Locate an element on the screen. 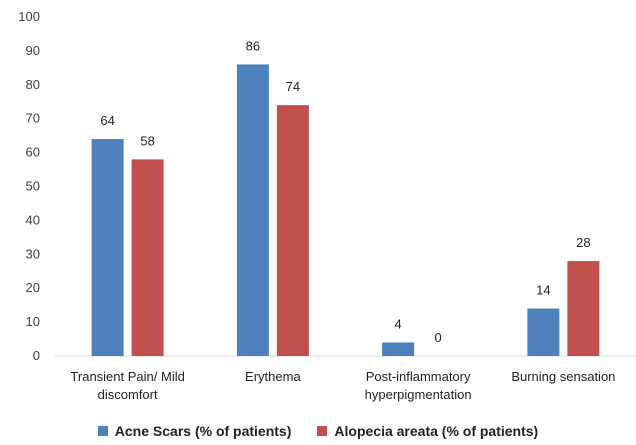 This screenshot has width=636, height=445. y-tick-label: 70 is located at coordinates (33, 118).